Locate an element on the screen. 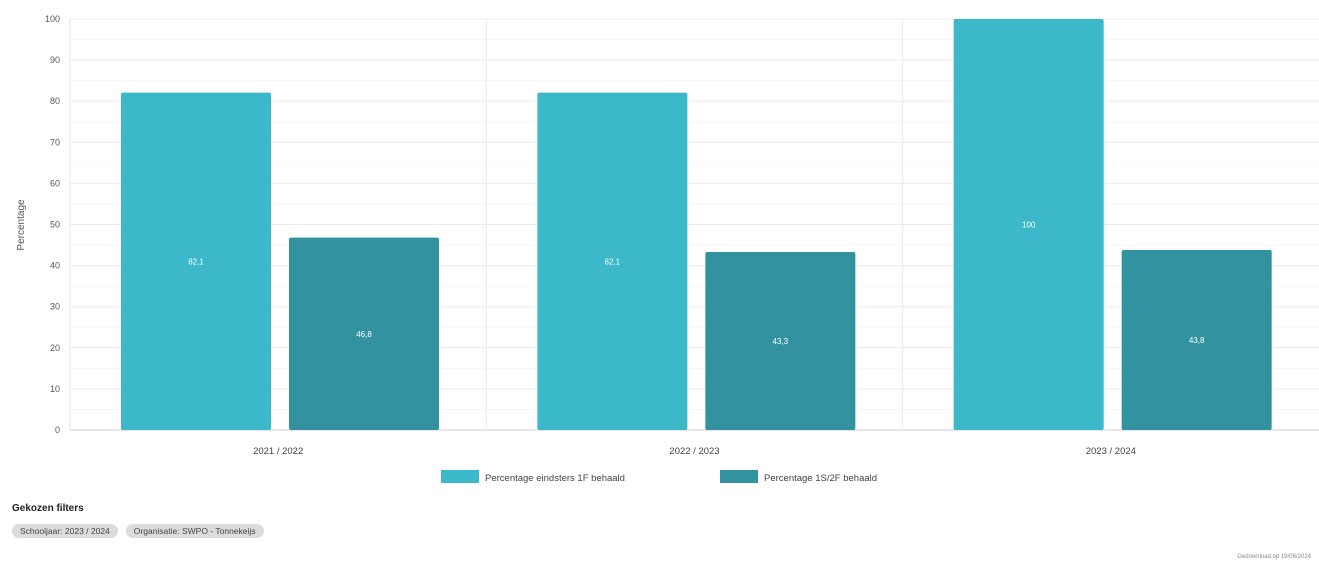  y-axis-label: Percentage is located at coordinates (21, 225).